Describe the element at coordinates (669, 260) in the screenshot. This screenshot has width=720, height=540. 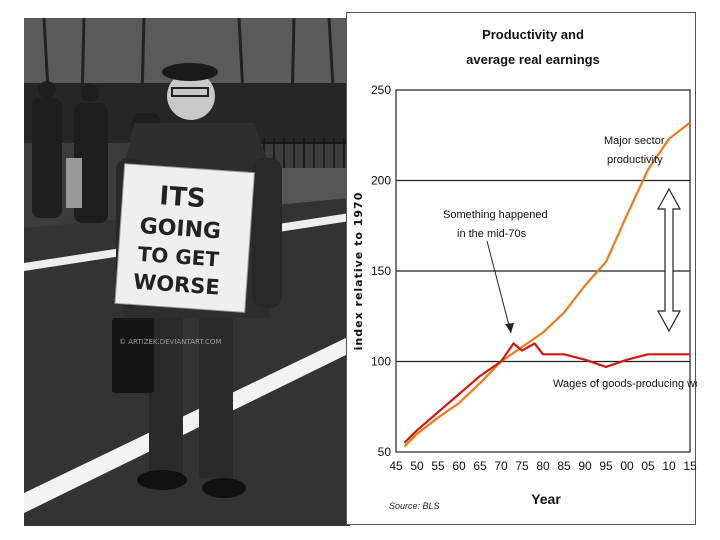
I see `gap-double-arrow-icon` at that location.